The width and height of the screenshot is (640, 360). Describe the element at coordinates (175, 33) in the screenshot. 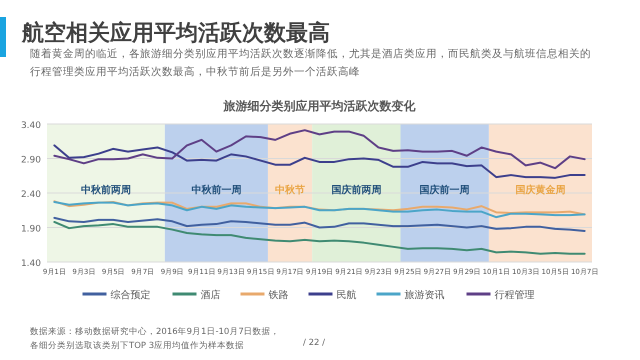

I see `chart-title: 航空相关应用平均活跃次数最高` at that location.